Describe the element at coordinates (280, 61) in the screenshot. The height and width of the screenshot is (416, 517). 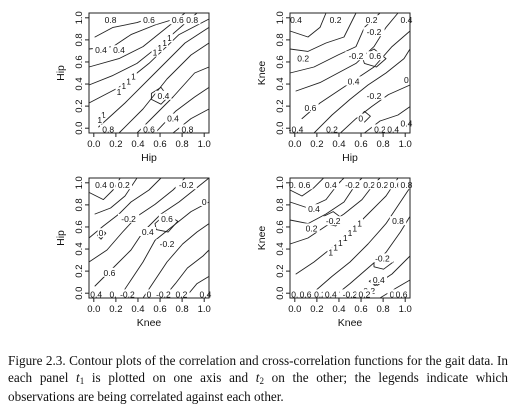
I see `y-tick-label: 0.6` at that location.